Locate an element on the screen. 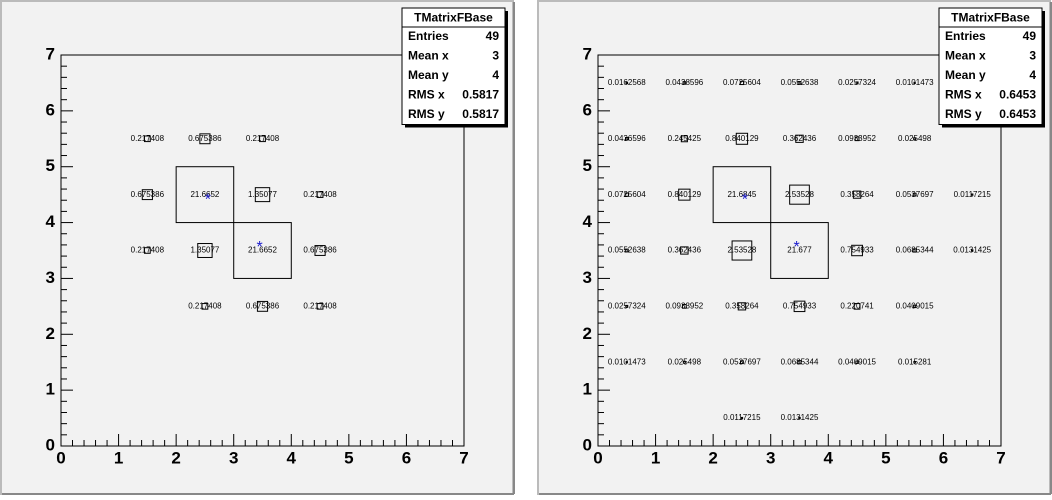  cell-label: 21.6845 is located at coordinates (741, 194).